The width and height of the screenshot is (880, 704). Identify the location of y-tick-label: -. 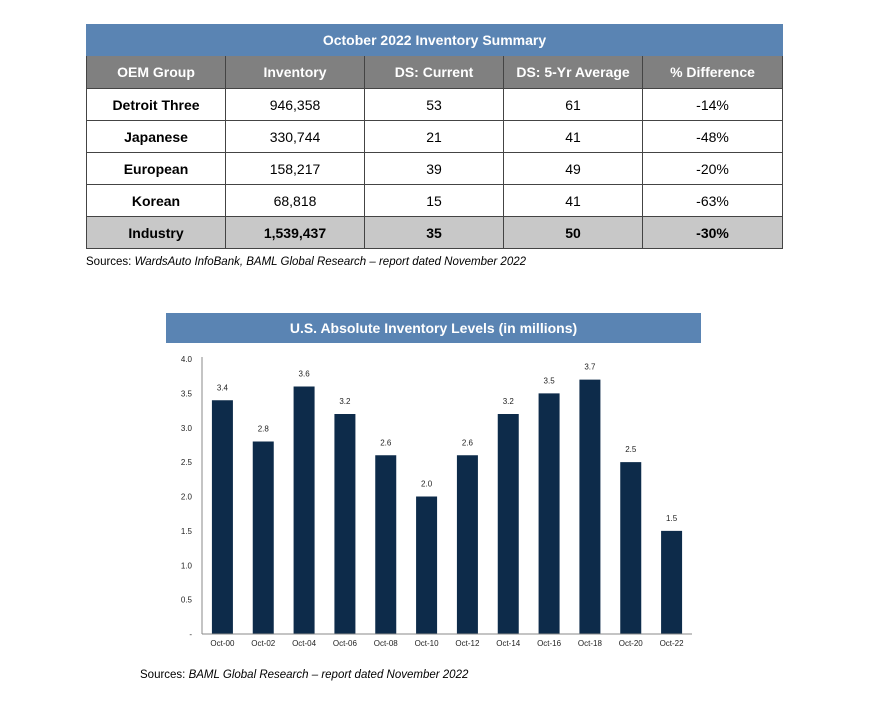
(190, 634).